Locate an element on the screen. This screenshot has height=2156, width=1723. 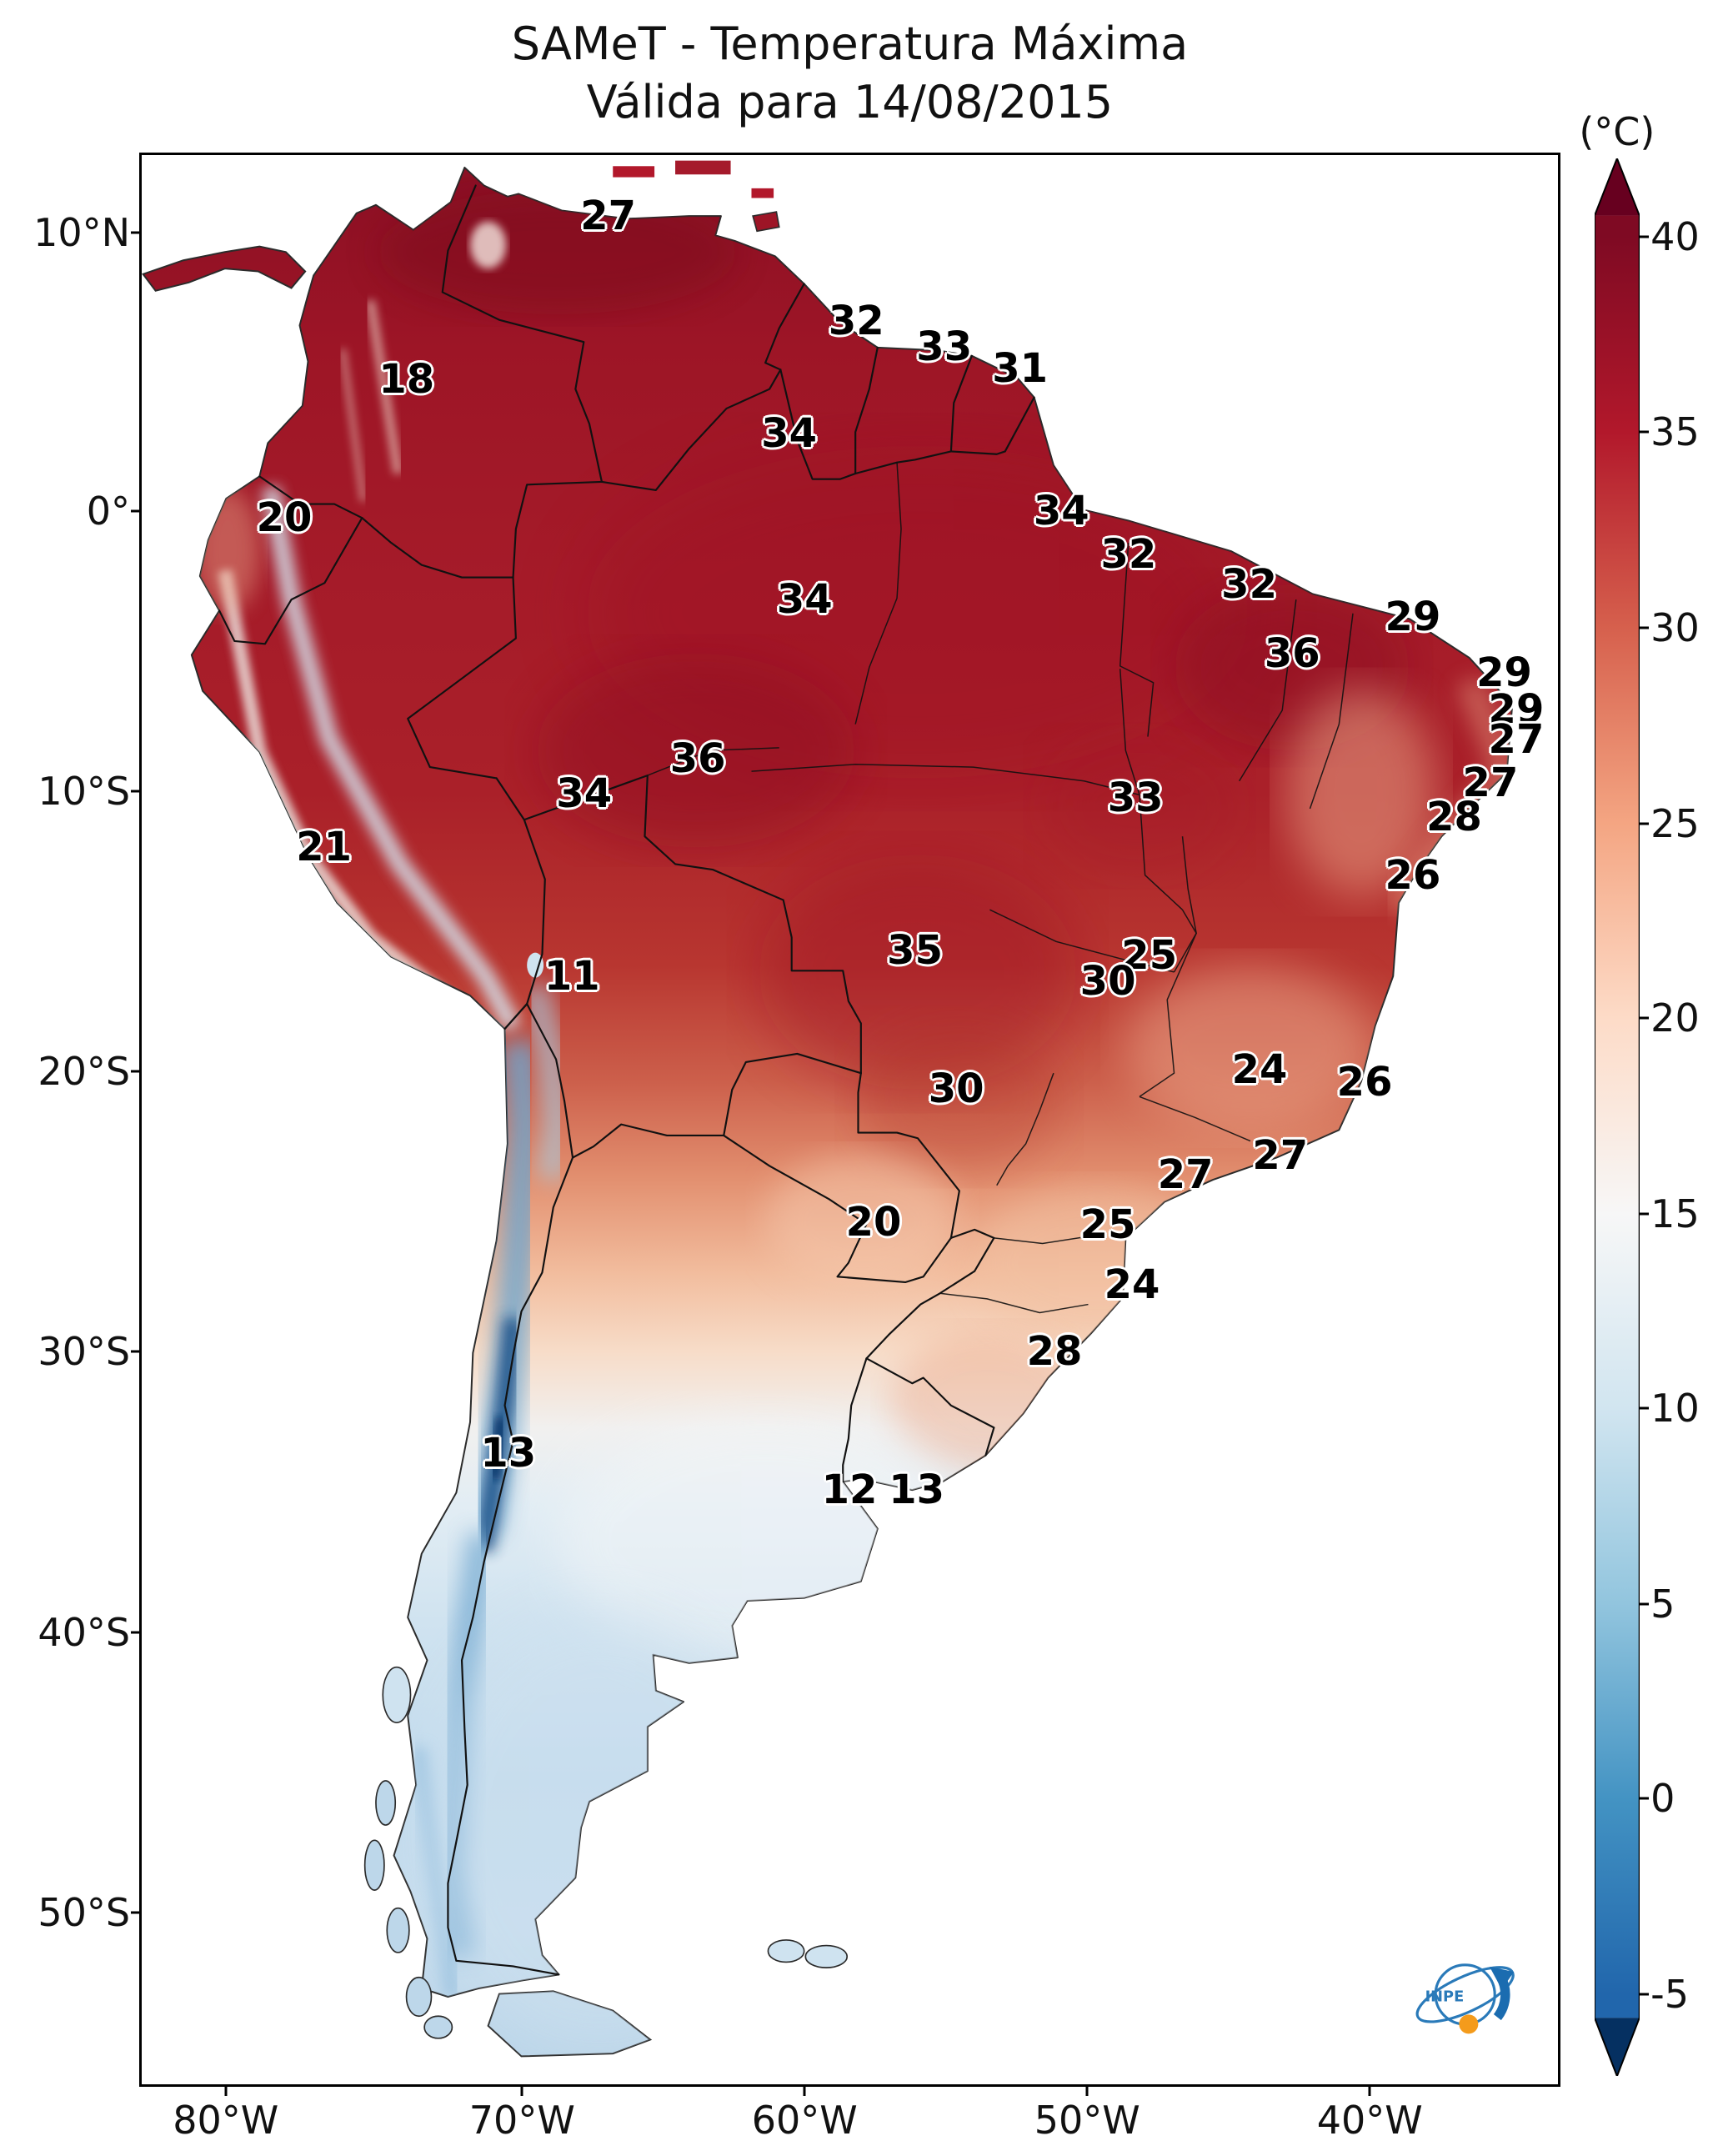
colorbar-graphic is located at coordinates (1617, 1117).